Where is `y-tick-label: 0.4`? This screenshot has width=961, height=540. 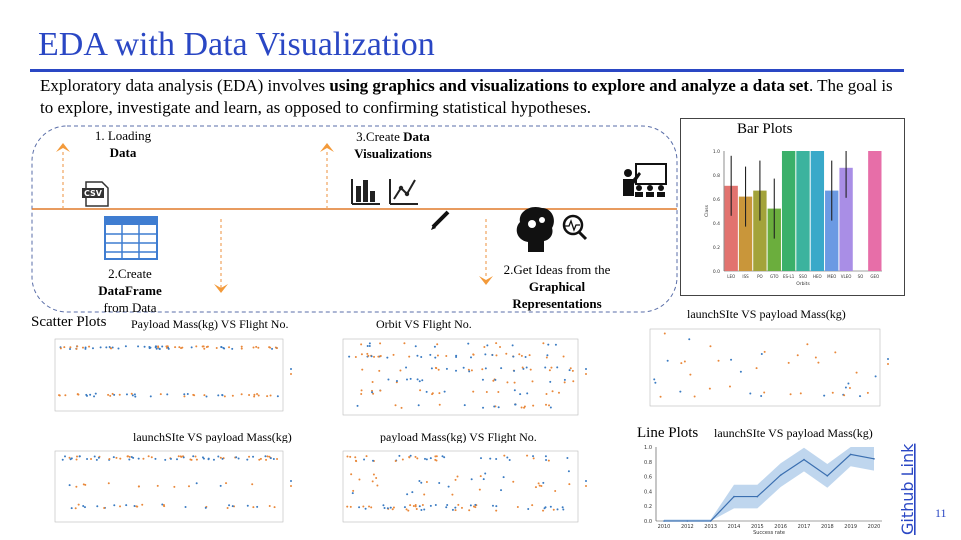 y-tick-label: 0.4 is located at coordinates (648, 492).